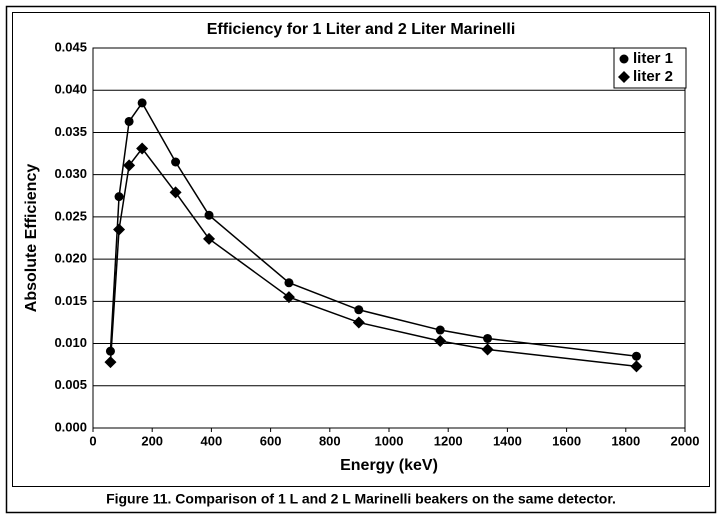  I want to click on x-tick-label: 1200, so click(448, 440).